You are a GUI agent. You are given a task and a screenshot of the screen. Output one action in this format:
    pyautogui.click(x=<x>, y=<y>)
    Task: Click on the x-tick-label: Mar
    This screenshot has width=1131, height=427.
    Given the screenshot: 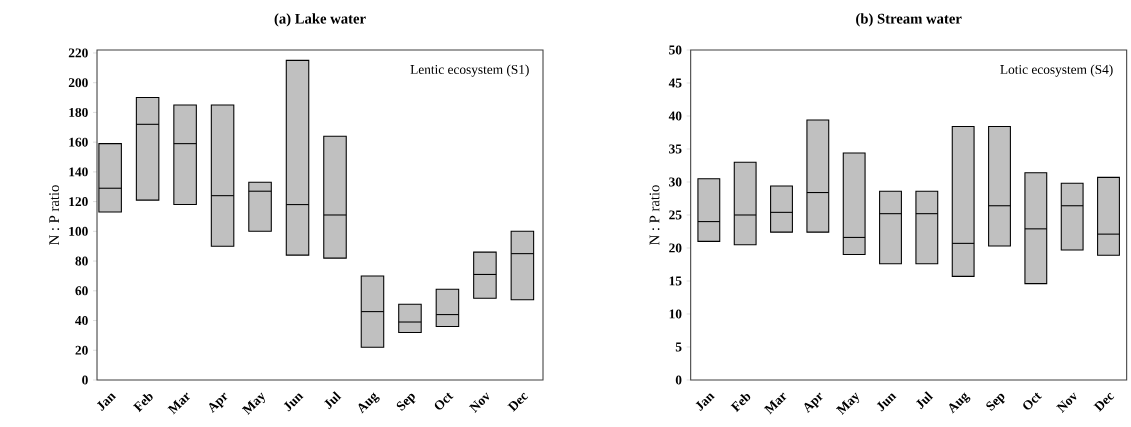 What is the action you would take?
    pyautogui.click(x=775, y=403)
    